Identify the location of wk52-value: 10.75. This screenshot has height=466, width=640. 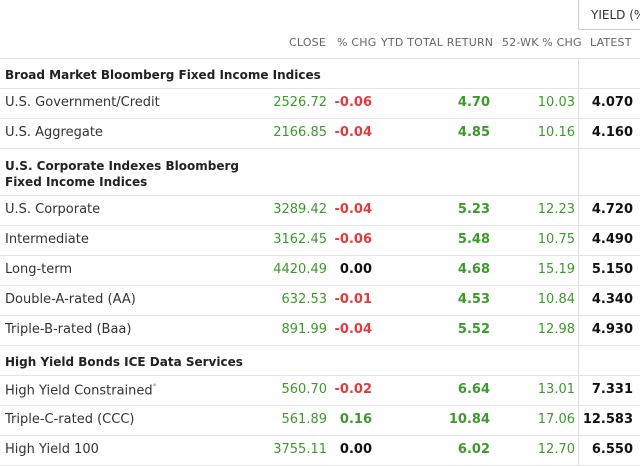
(556, 239).